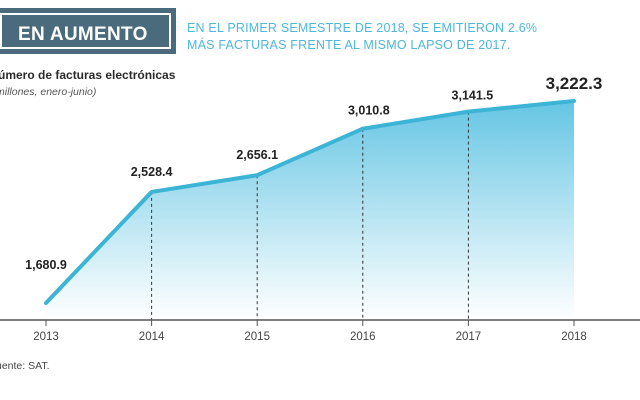 Image resolution: width=640 pixels, height=400 pixels. I want to click on data-label: 1,680.9, so click(46, 265).